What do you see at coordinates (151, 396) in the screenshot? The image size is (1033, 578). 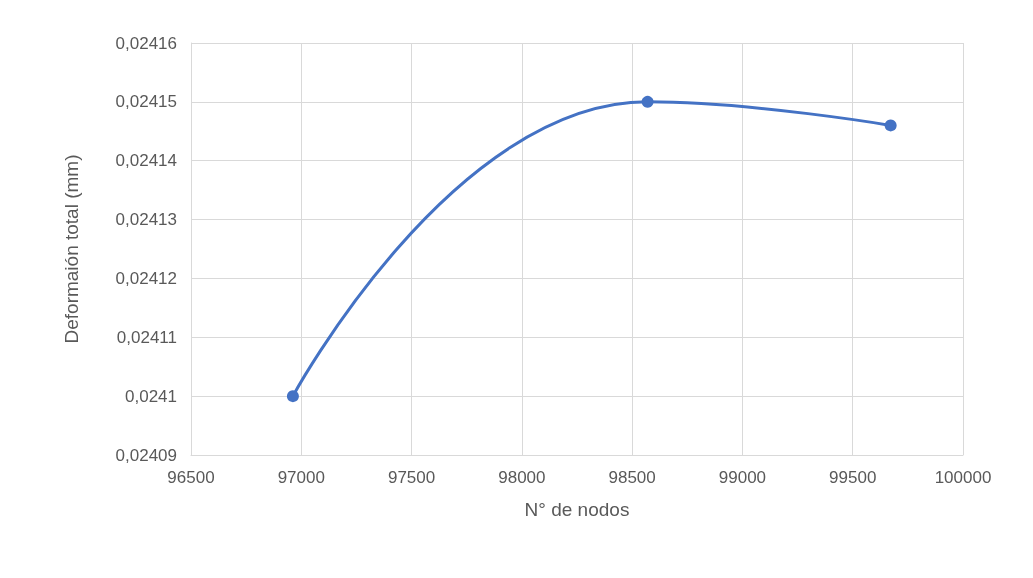 I see `y-tick-label: 0,0241` at bounding box center [151, 396].